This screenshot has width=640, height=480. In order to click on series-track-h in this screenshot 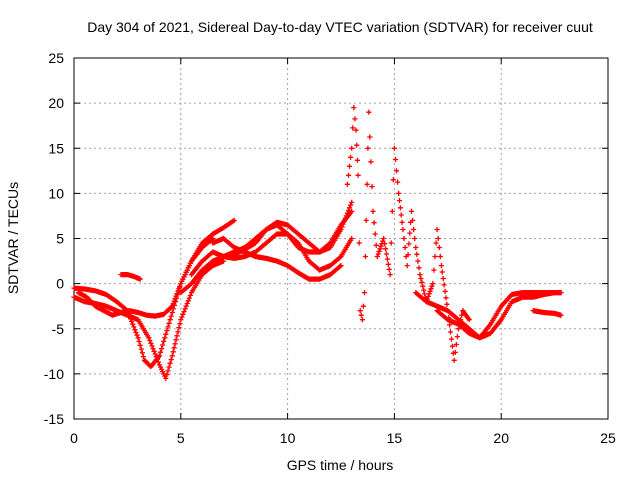, I will do `click(287, 234)`.